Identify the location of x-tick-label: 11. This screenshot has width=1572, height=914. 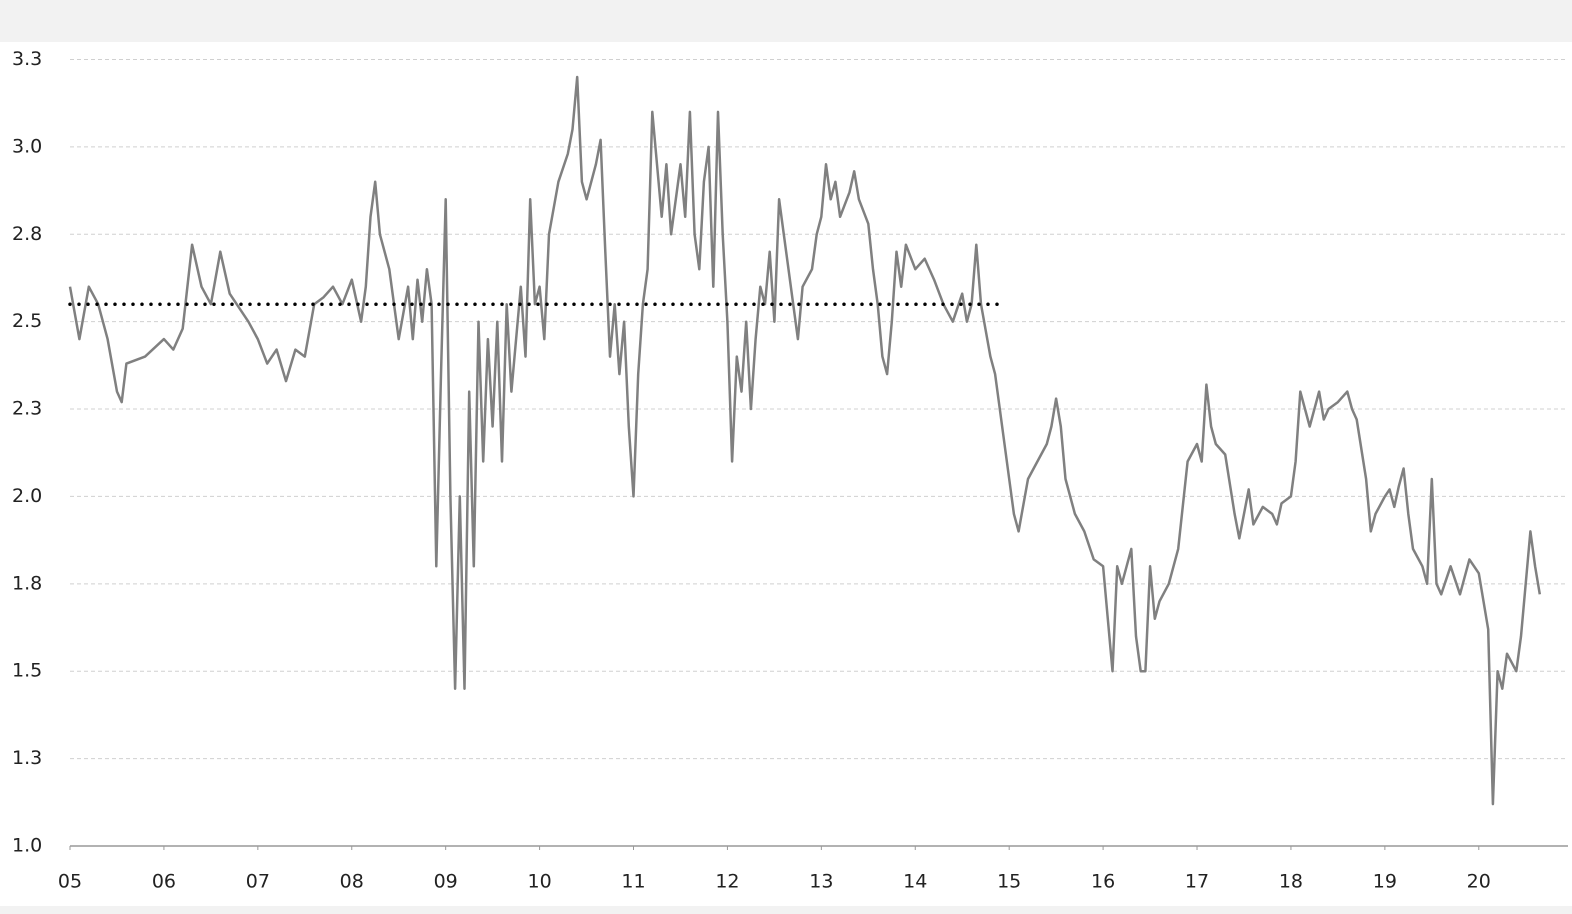
(633, 882).